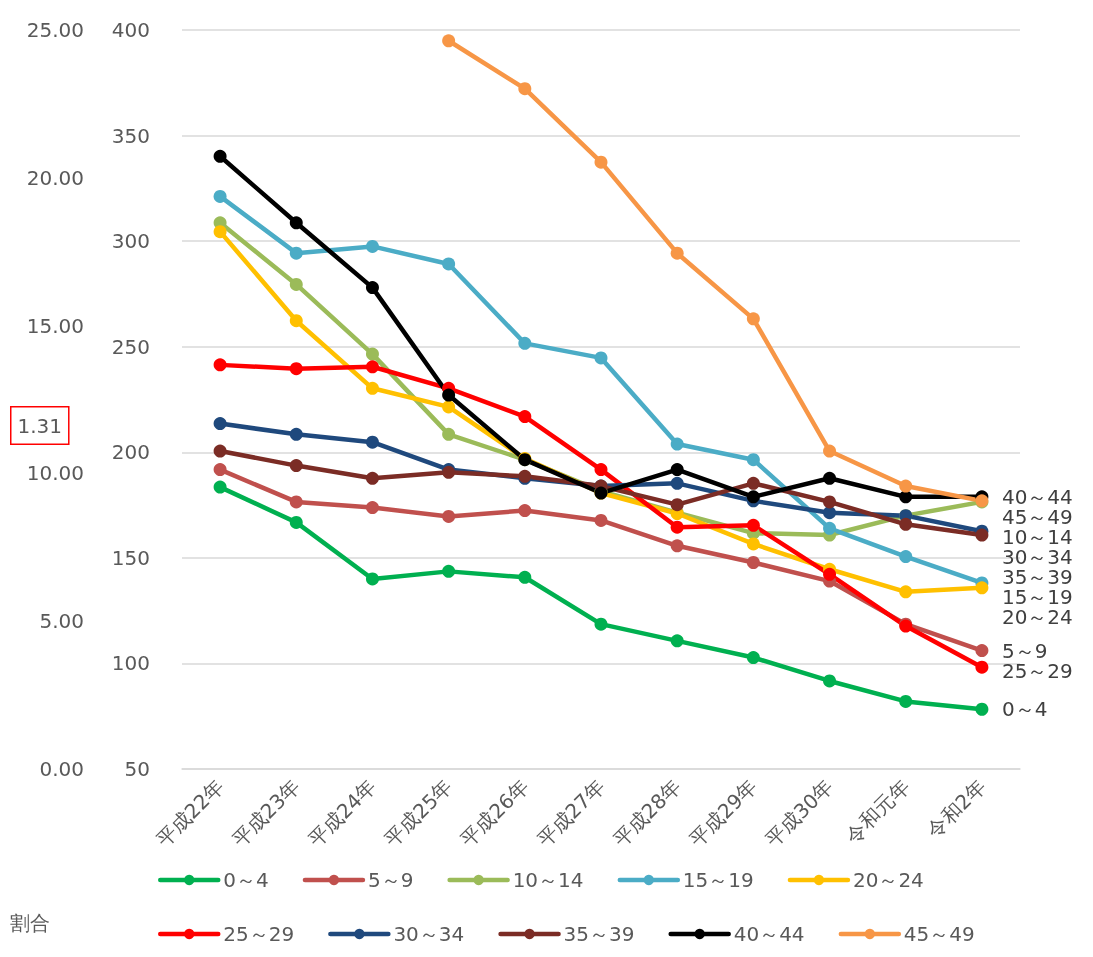  Describe the element at coordinates (390, 880) in the screenshot. I see `legend-label: 5～9` at that location.